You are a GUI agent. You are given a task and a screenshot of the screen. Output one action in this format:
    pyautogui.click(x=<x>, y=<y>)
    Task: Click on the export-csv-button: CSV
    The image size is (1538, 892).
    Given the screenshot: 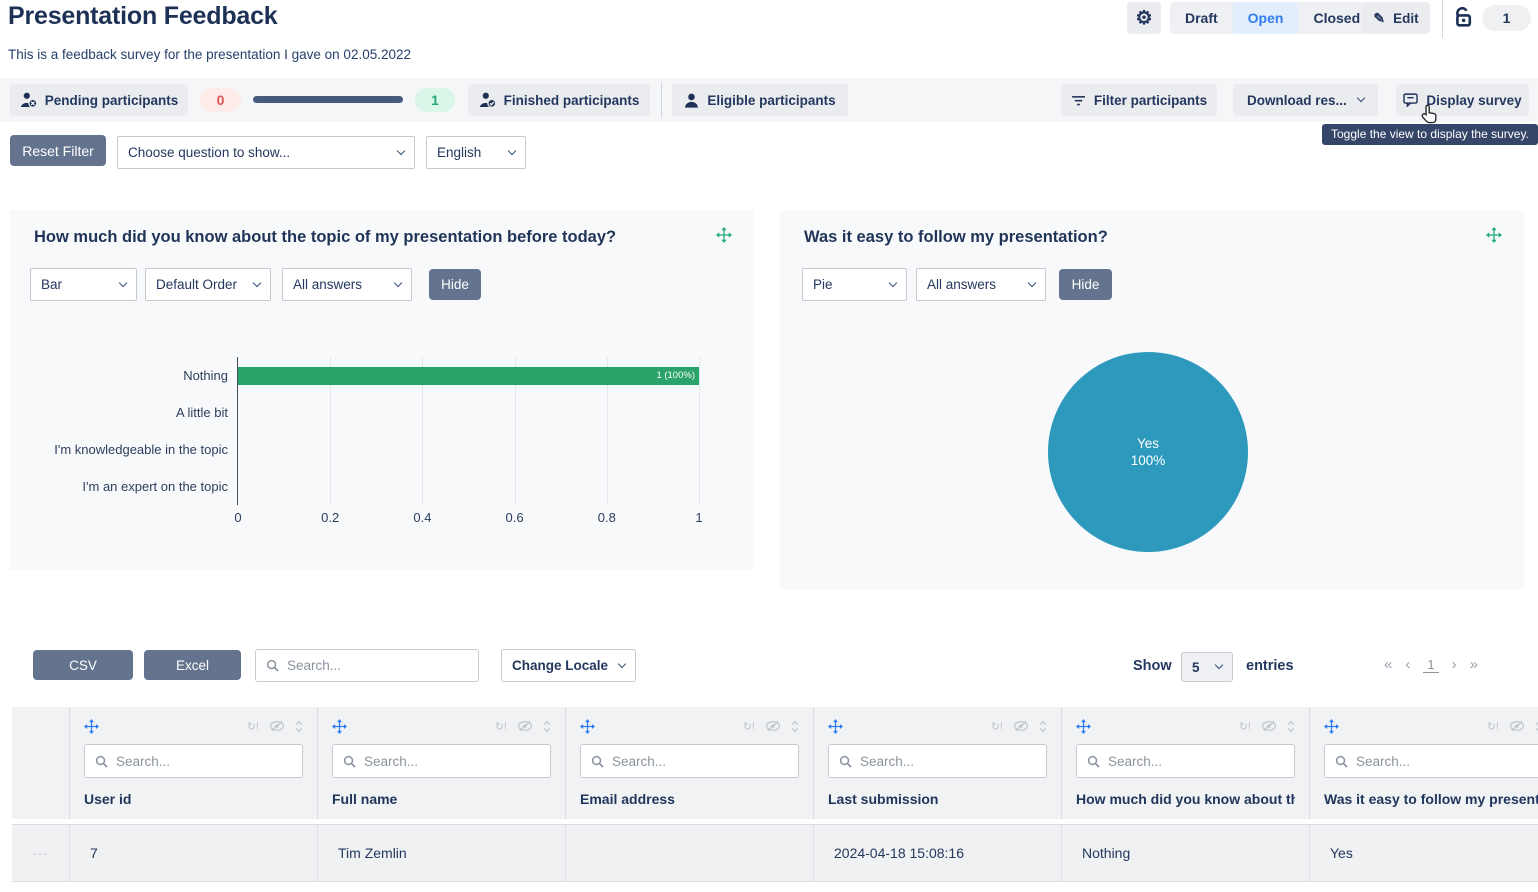 What is the action you would take?
    pyautogui.click(x=83, y=665)
    